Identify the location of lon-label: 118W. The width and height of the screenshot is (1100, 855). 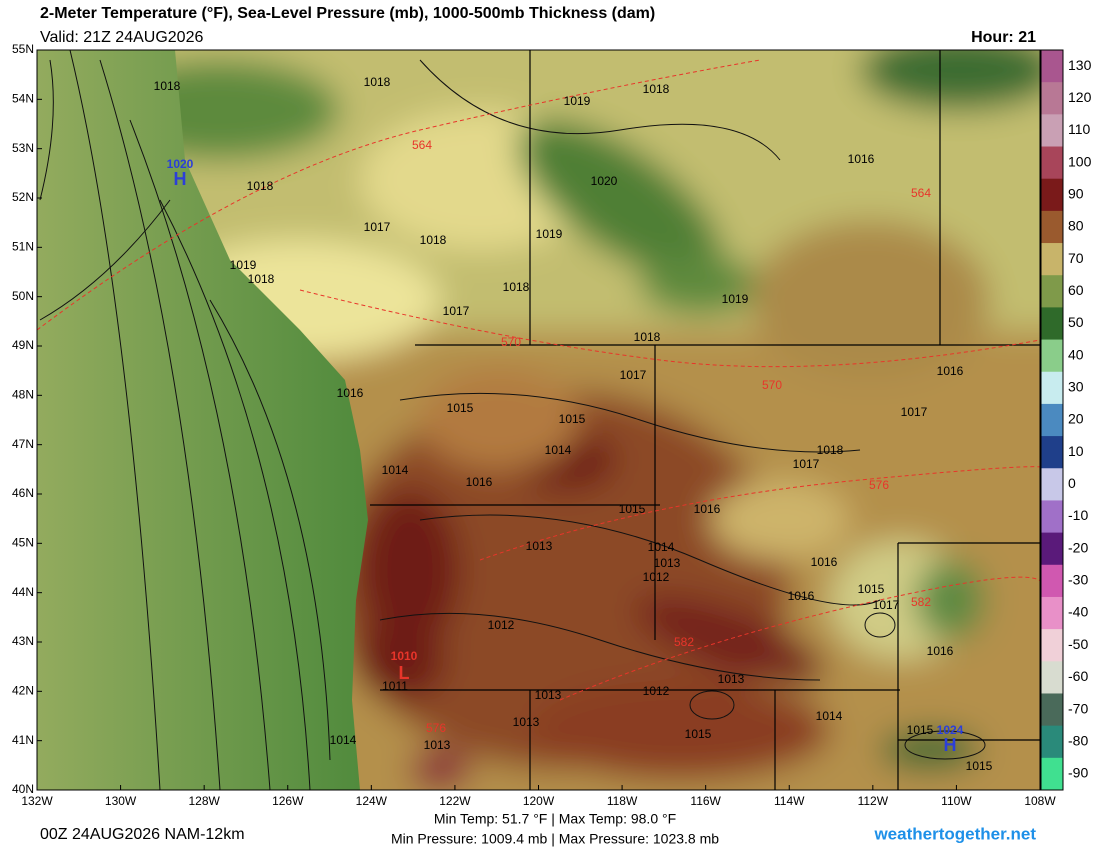
(622, 801).